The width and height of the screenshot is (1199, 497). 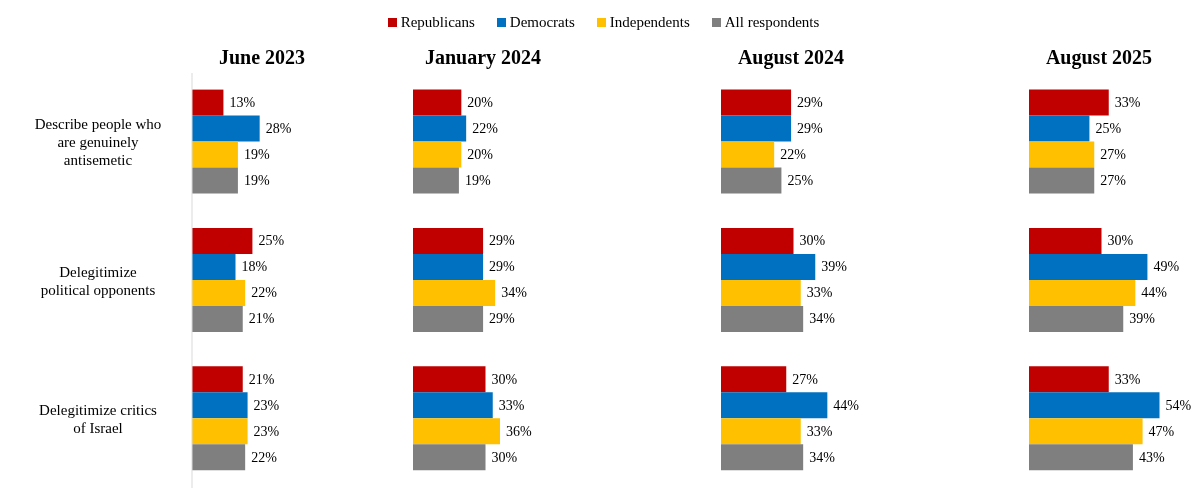 I want to click on y-tick-label: Describe people who are genuinely antisemetic, so click(x=98, y=142).